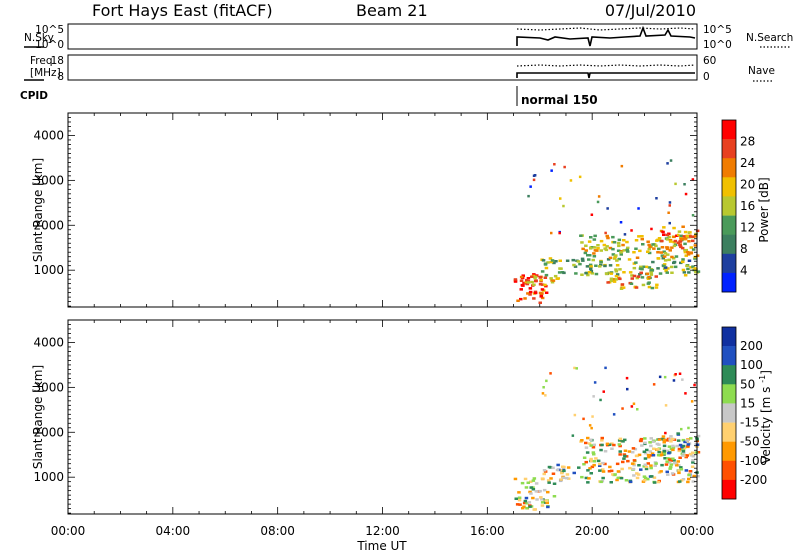 The width and height of the screenshot is (800, 554). Describe the element at coordinates (277, 531) in the screenshot. I see `time-tick-label: 08:00` at that location.